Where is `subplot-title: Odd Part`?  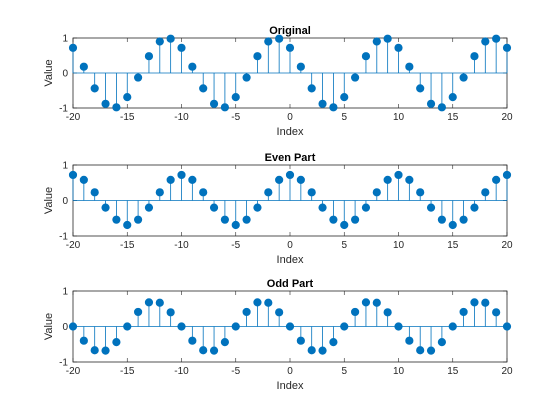
subplot-title: Odd Part is located at coordinates (290, 284).